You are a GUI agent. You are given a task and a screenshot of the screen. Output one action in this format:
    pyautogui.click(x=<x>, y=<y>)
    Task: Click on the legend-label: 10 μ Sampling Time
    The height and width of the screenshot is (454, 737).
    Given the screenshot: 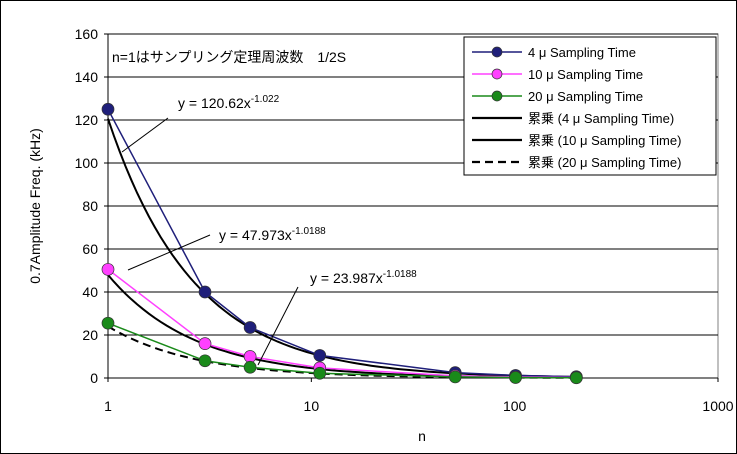 What is the action you would take?
    pyautogui.click(x=585, y=74)
    